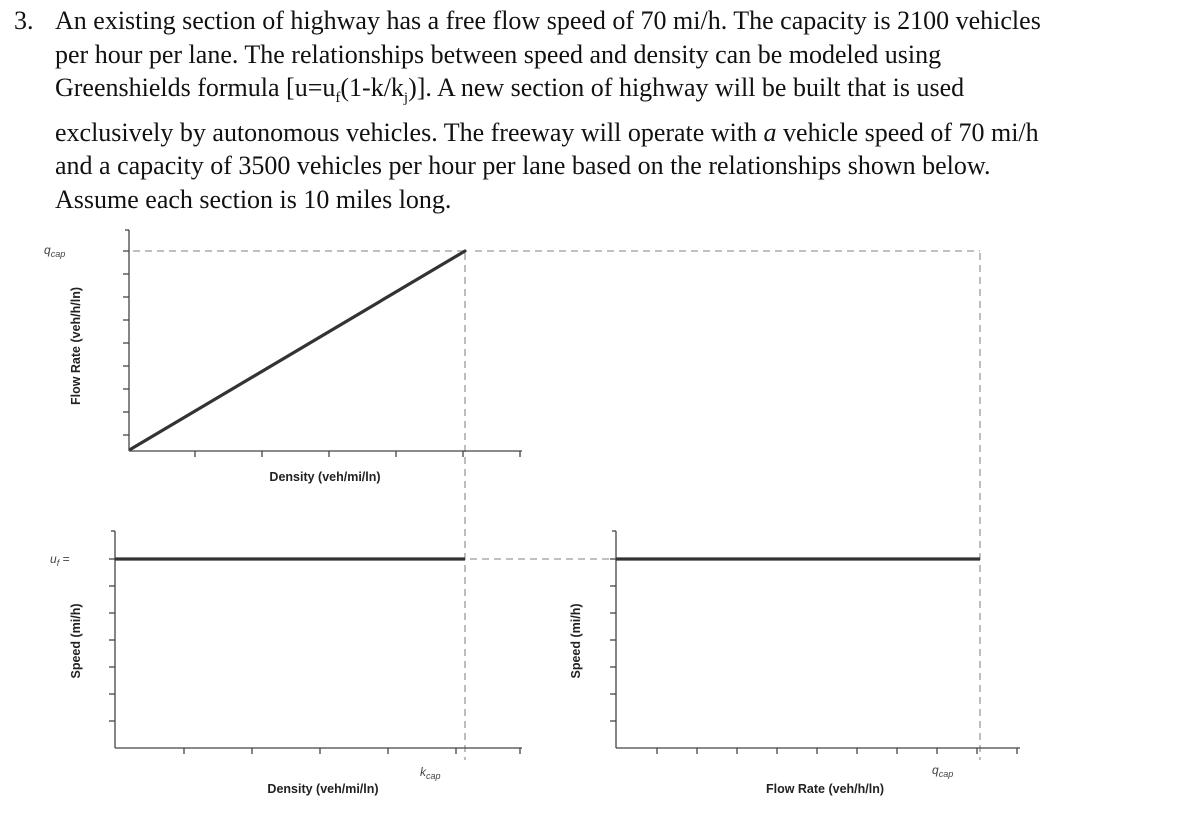  Describe the element at coordinates (112, 640) in the screenshot. I see `chart2-y-ticks` at that location.